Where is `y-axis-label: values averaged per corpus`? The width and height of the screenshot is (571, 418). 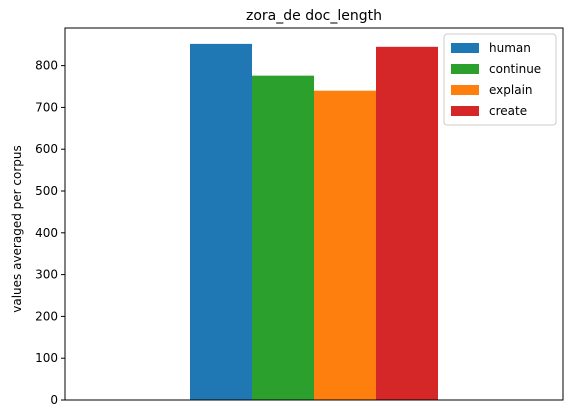 y-axis-label: values averaged per corpus is located at coordinates (17, 229).